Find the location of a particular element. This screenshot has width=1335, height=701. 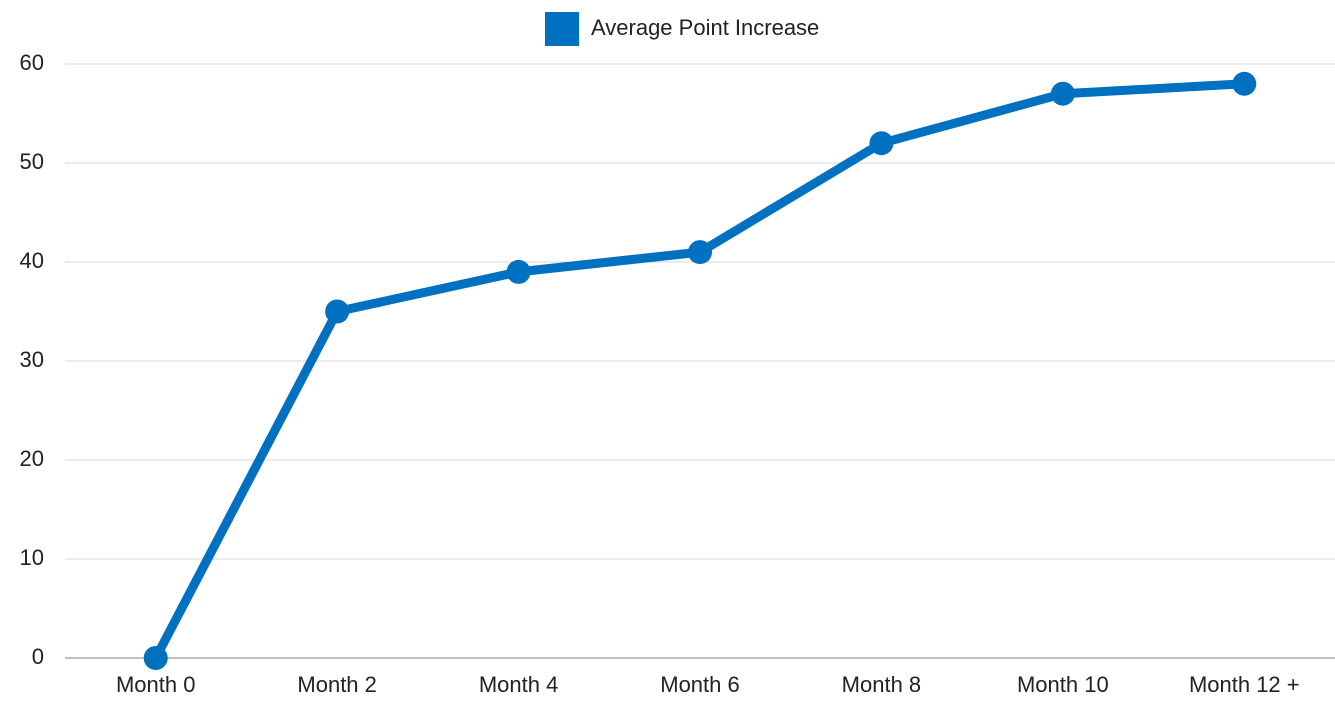

x-tick-label: Month 0 is located at coordinates (156, 684).